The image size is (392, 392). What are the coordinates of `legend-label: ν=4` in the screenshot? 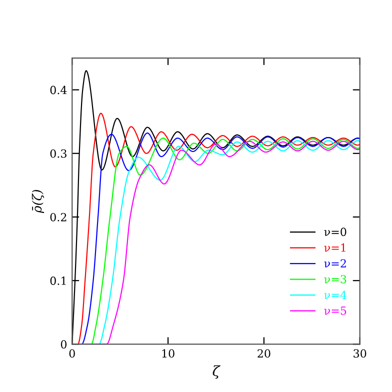 It's located at (335, 294).